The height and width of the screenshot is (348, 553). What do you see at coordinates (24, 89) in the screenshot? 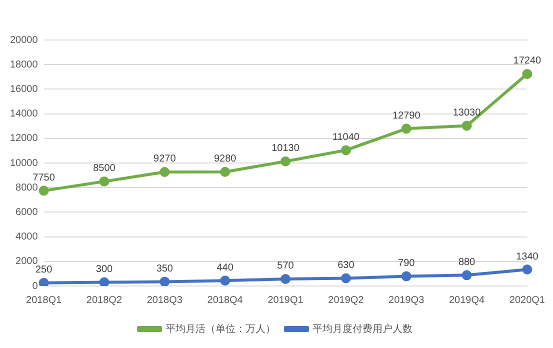
I see `y-tick-label: 16000` at bounding box center [24, 89].